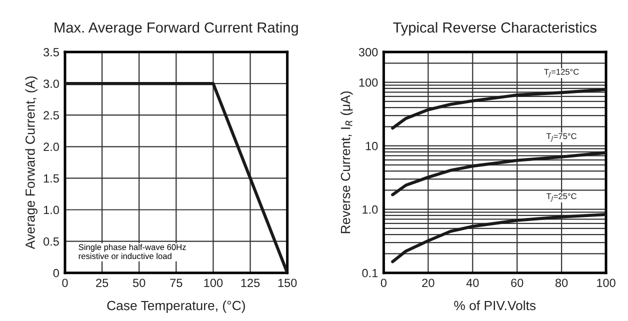  Describe the element at coordinates (176, 29) in the screenshot. I see `chart-title: Max. Average Forward Current Rating` at that location.